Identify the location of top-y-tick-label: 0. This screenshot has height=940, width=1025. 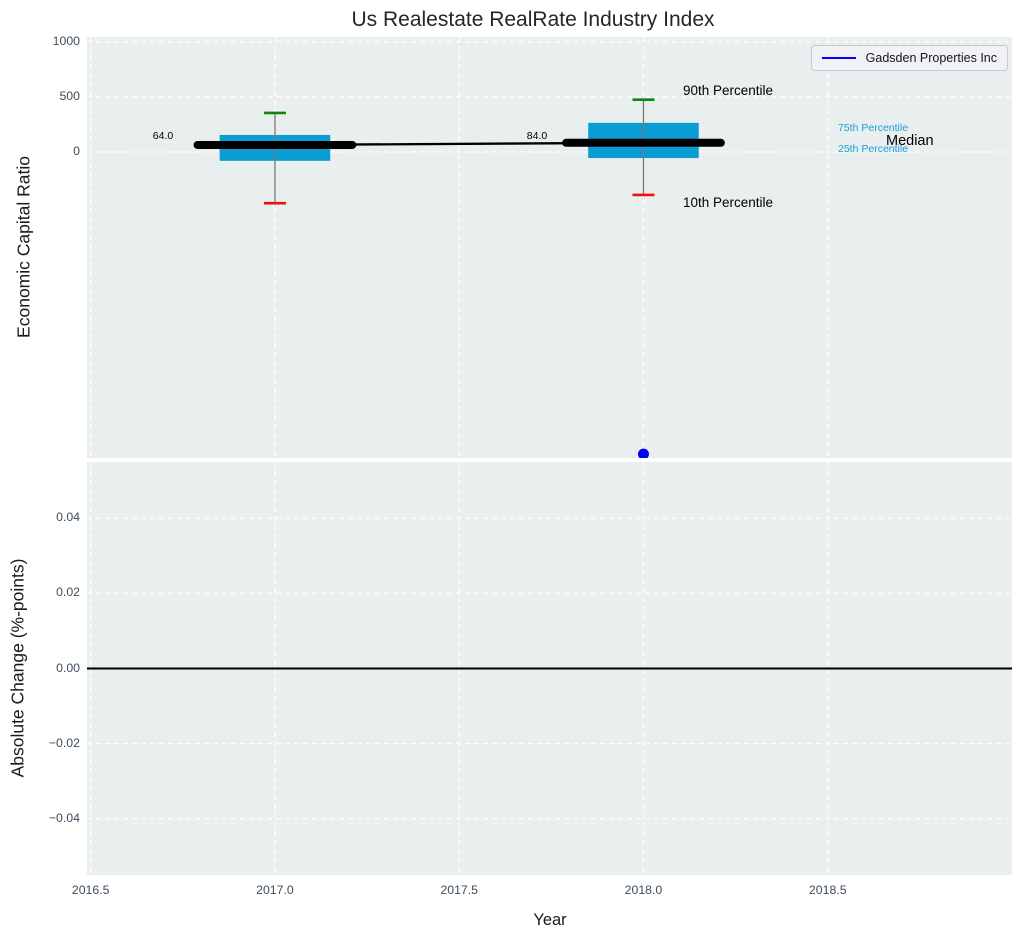
(76, 151).